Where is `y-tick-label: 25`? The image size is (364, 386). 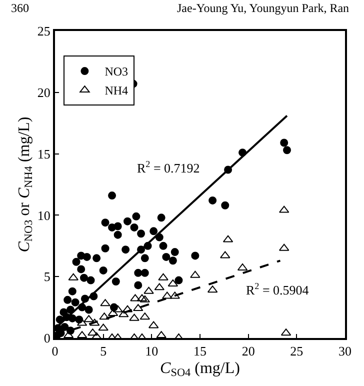 y-tick-label: 25 is located at coordinates (43, 31).